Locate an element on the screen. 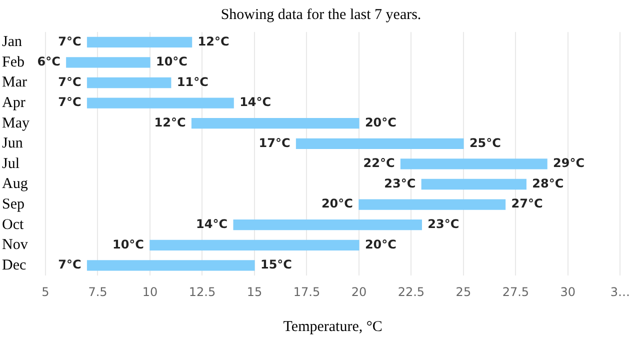 The width and height of the screenshot is (640, 340). x-tick-label: 30 is located at coordinates (568, 291).